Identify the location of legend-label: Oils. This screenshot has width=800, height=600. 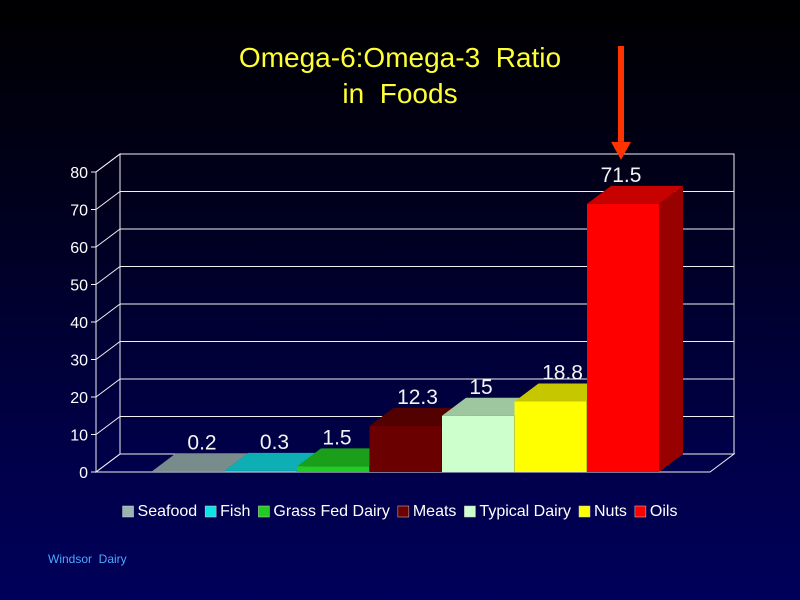
(664, 511).